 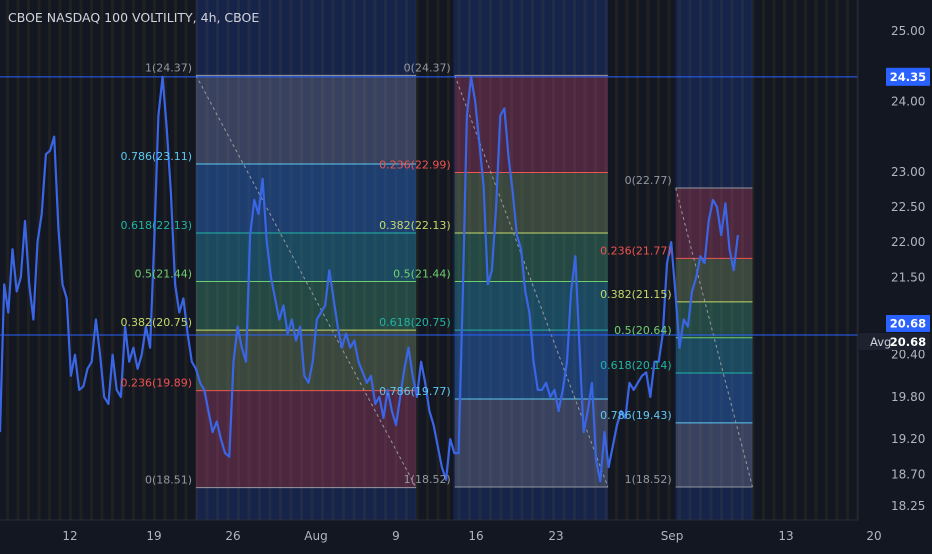 What do you see at coordinates (908, 76) in the screenshot?
I see `price-badge` at bounding box center [908, 76].